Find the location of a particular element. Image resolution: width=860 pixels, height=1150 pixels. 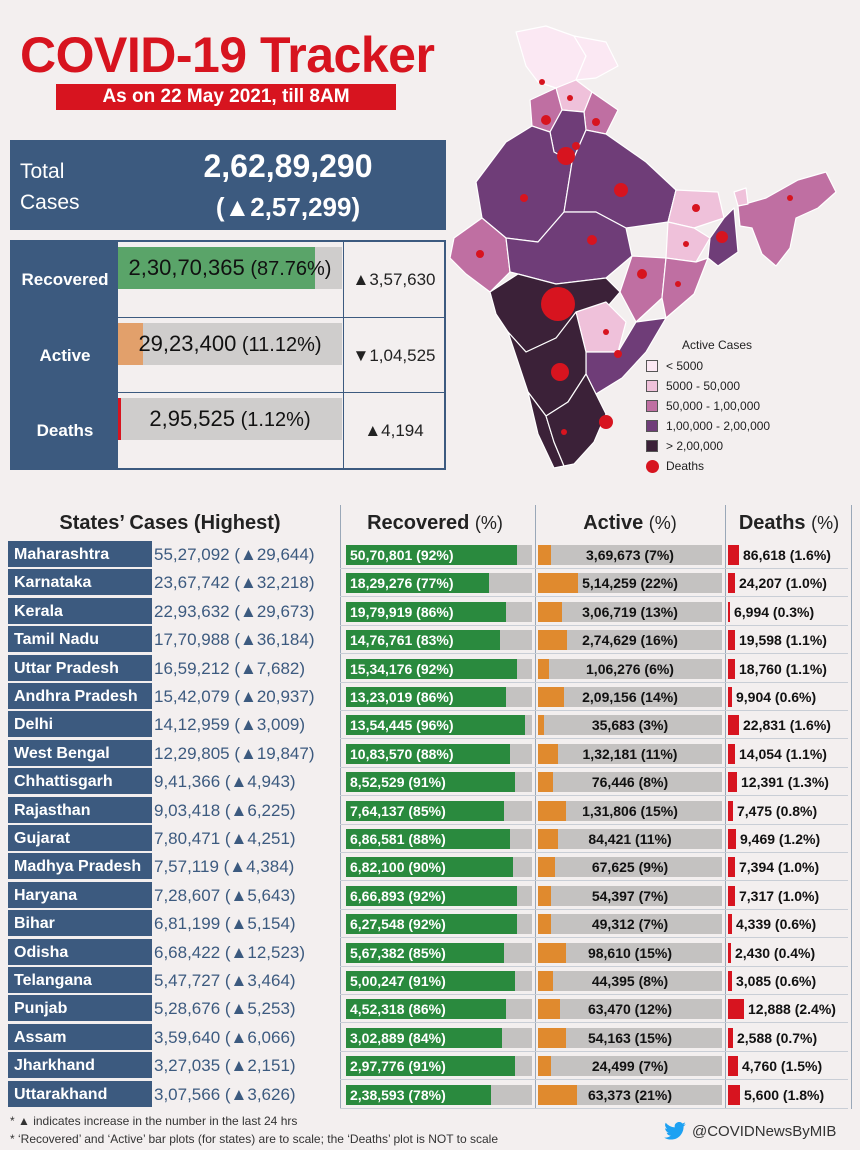

deaths-label: 22,831 (1.6%) is located at coordinates (787, 725).